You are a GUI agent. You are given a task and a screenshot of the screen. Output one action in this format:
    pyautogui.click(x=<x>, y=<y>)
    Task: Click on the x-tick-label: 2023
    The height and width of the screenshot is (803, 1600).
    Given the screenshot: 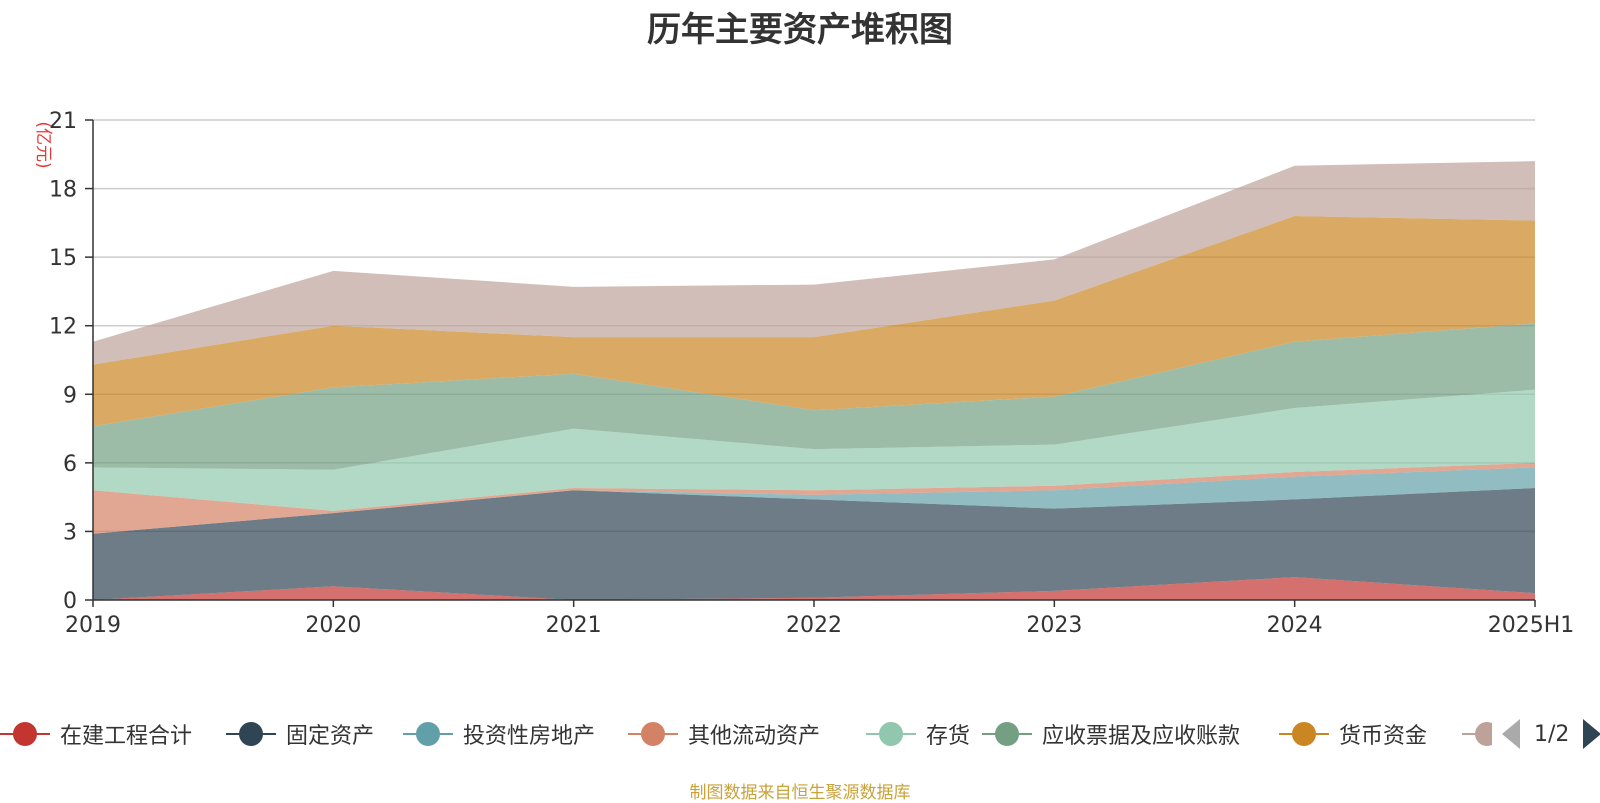 What is the action you would take?
    pyautogui.click(x=1054, y=625)
    